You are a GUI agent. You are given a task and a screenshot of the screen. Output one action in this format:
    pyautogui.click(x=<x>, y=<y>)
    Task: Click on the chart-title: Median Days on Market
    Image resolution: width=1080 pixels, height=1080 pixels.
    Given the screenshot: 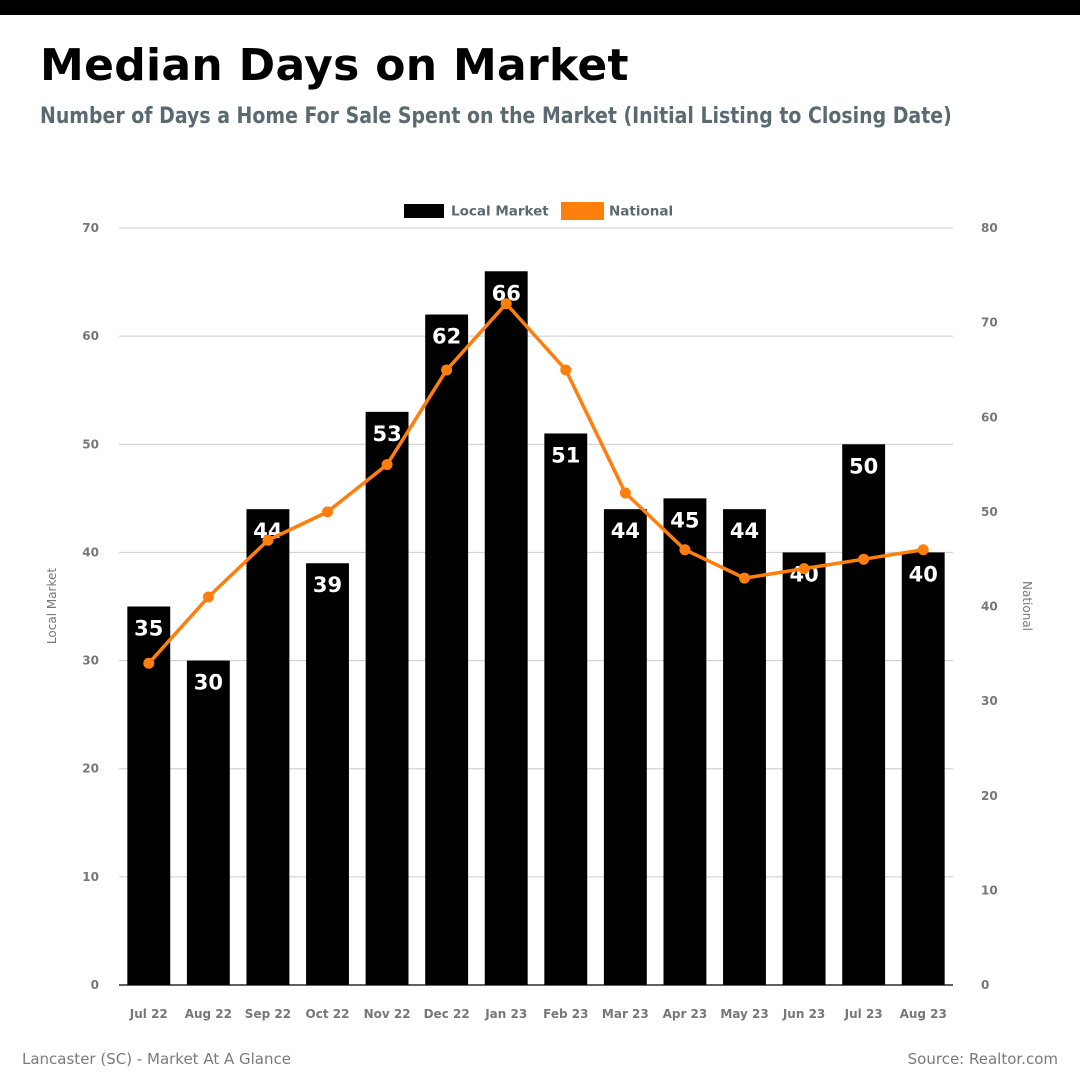 What is the action you would take?
    pyautogui.click(x=334, y=65)
    